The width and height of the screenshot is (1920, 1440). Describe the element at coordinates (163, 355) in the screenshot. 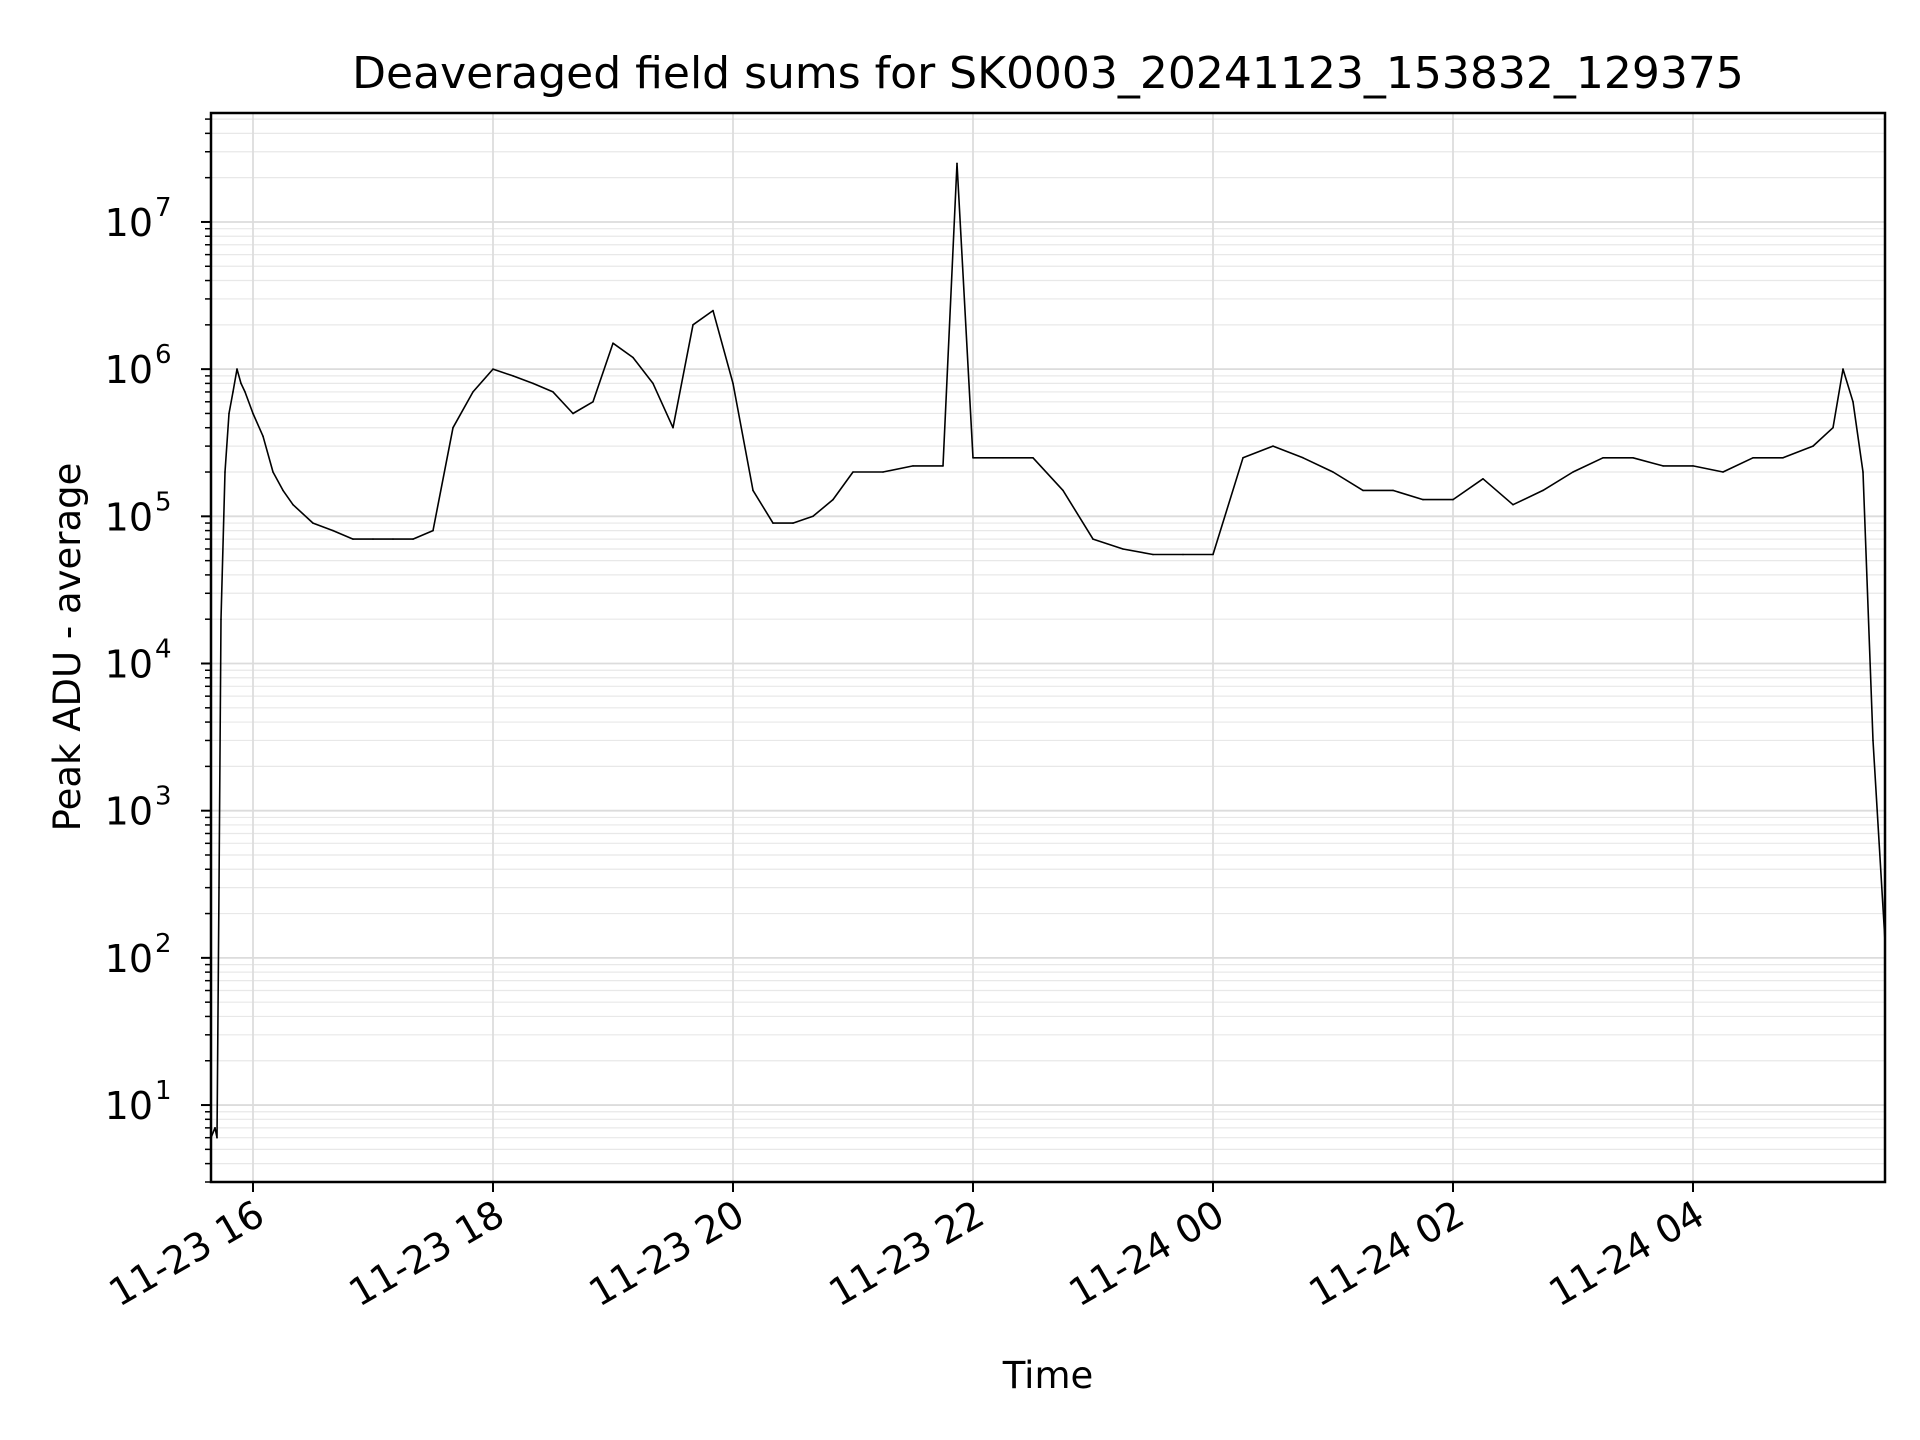

I see `y-tick-exponent: 6` at that location.